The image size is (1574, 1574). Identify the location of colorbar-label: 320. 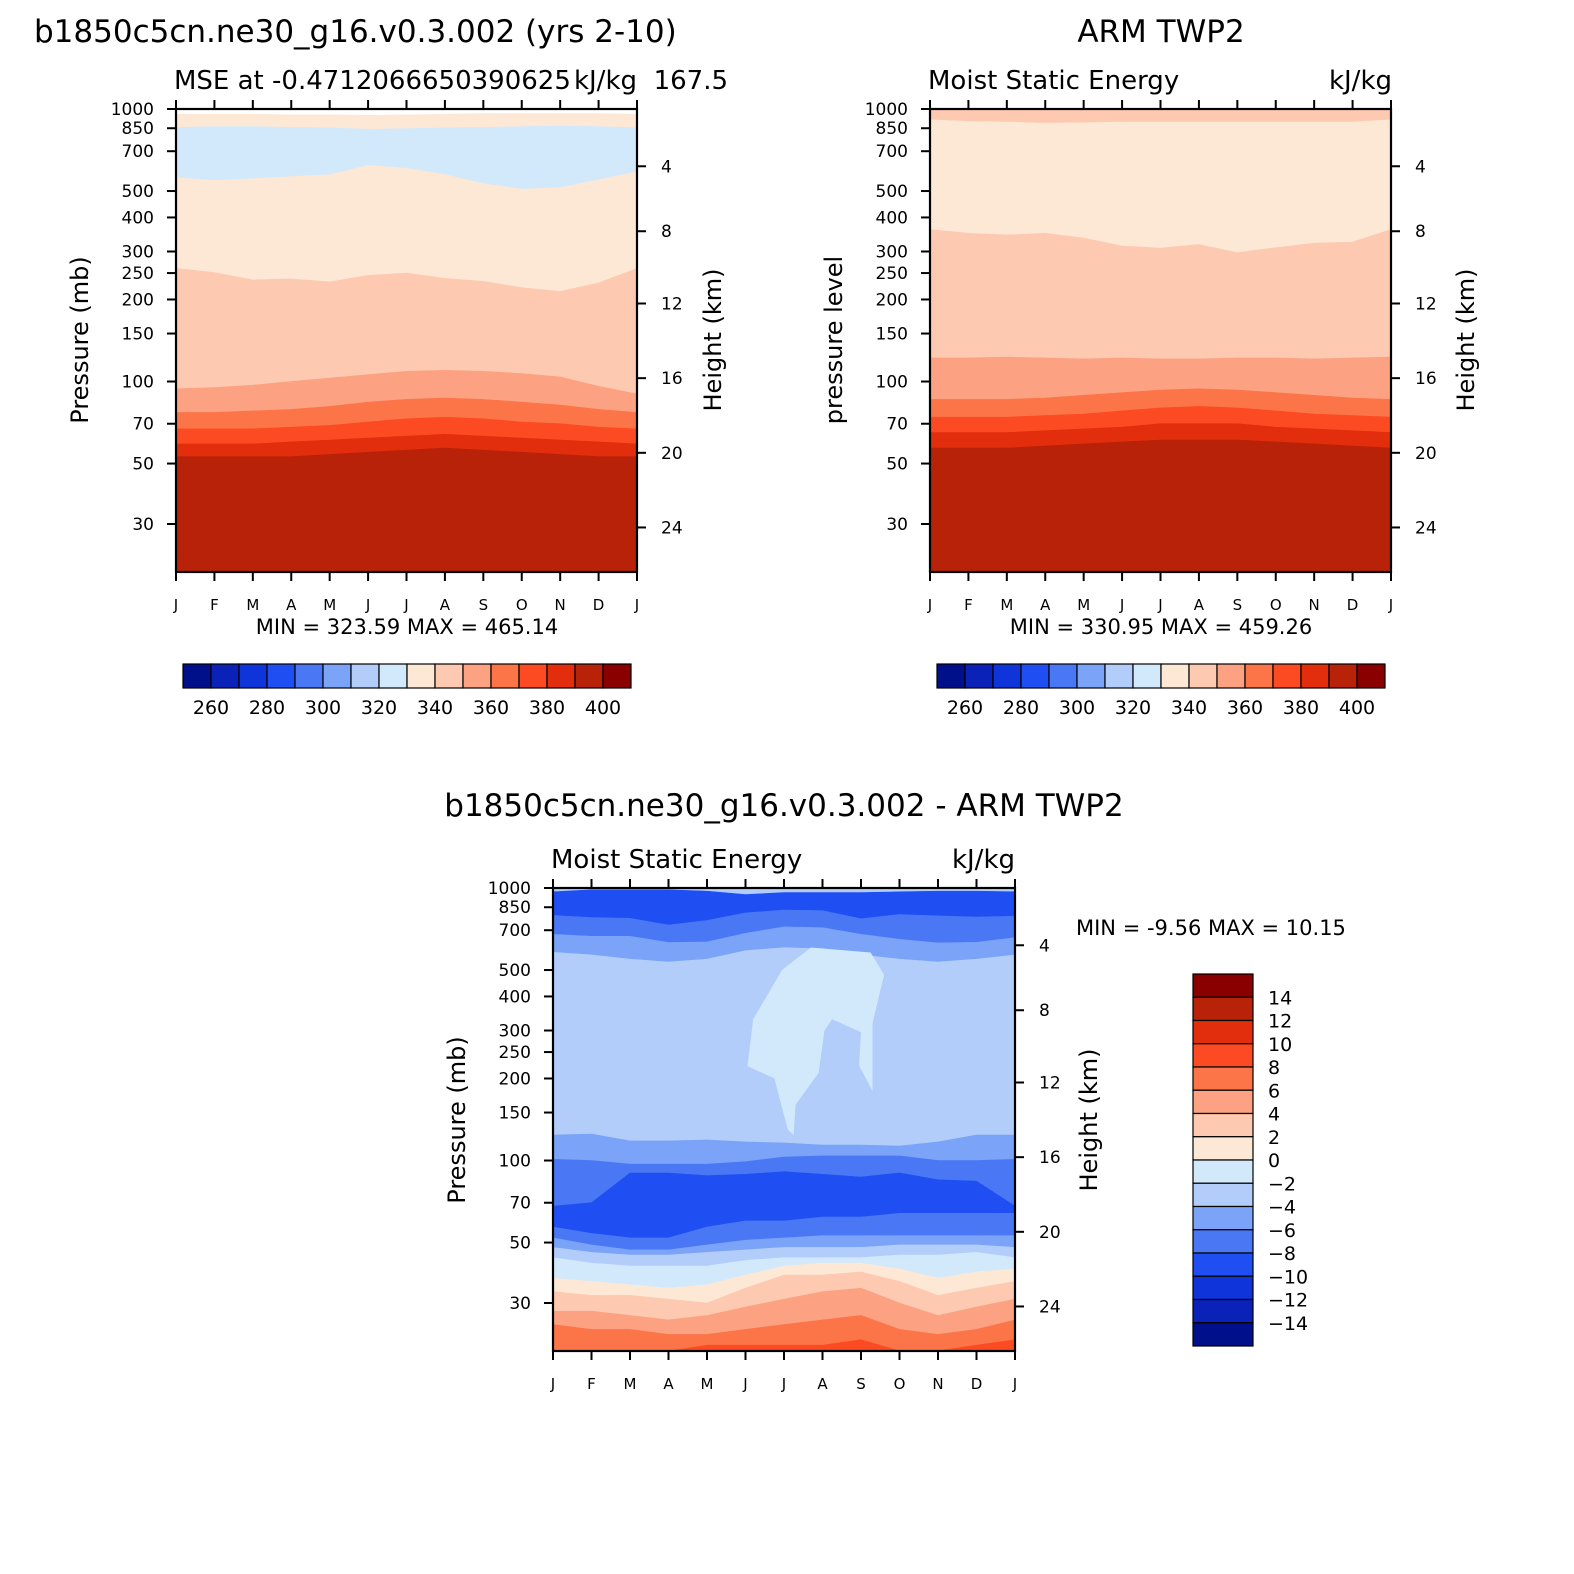
(1133, 708).